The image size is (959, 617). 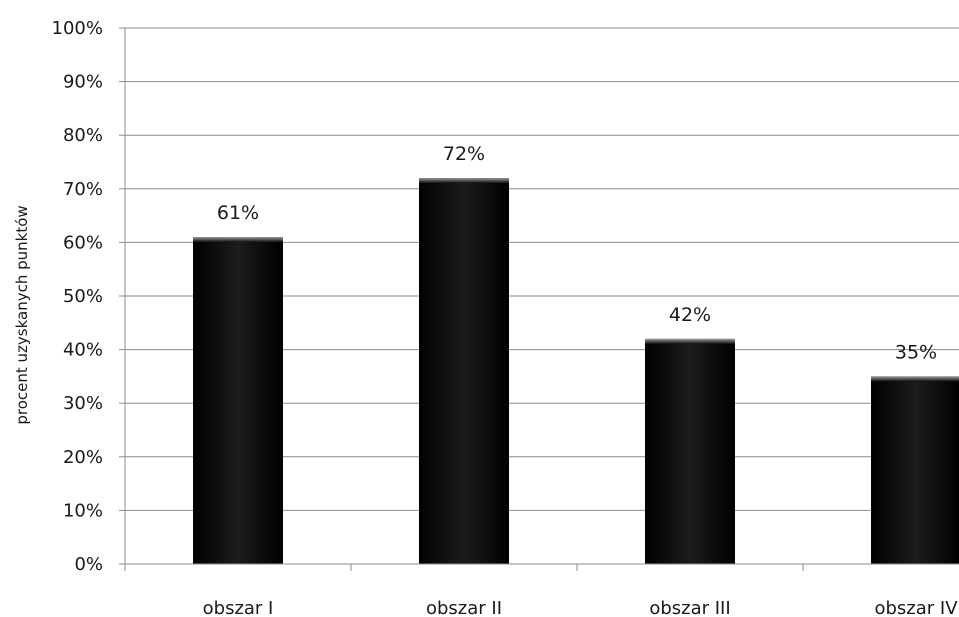 What do you see at coordinates (689, 607) in the screenshot?
I see `x-category-label: obszar III` at bounding box center [689, 607].